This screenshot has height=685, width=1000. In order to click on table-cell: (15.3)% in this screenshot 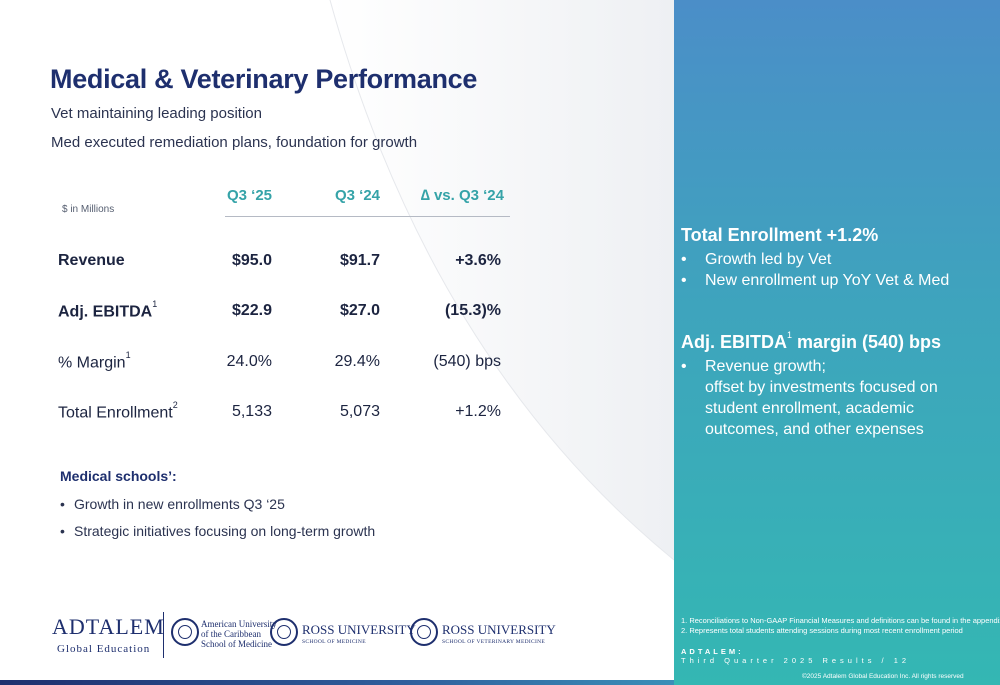, I will do `click(472, 310)`.